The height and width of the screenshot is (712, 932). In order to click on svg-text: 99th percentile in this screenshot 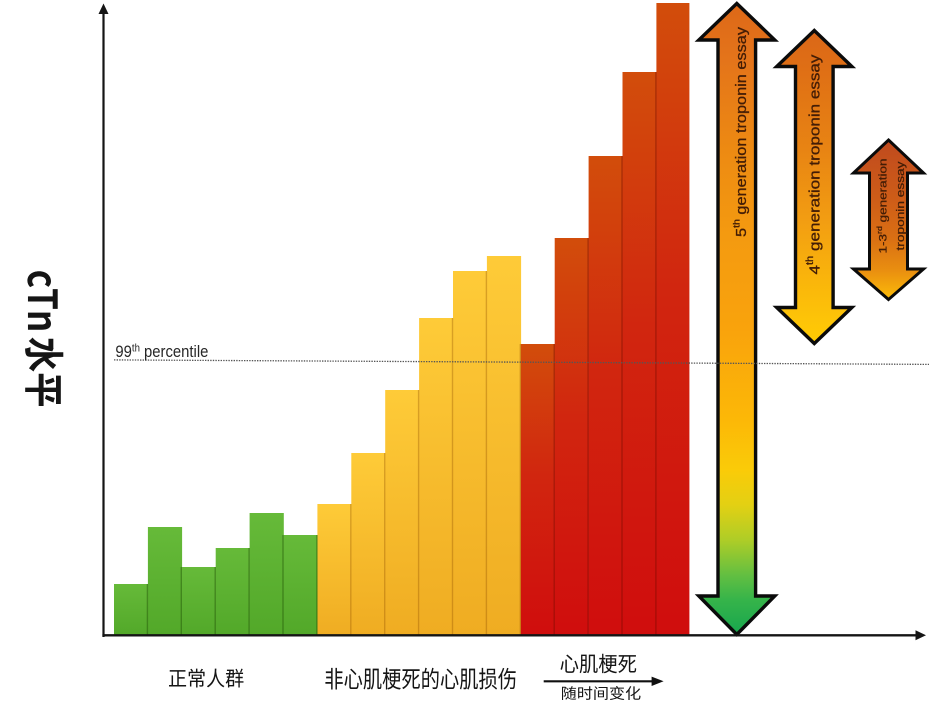, I will do `click(161, 351)`.